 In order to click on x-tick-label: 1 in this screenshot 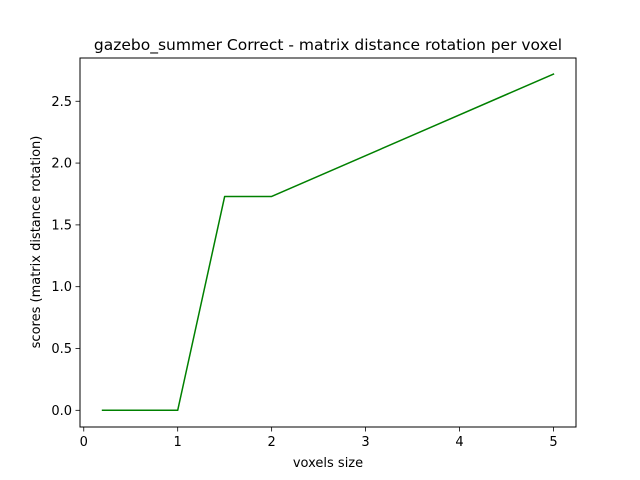, I will do `click(178, 442)`.